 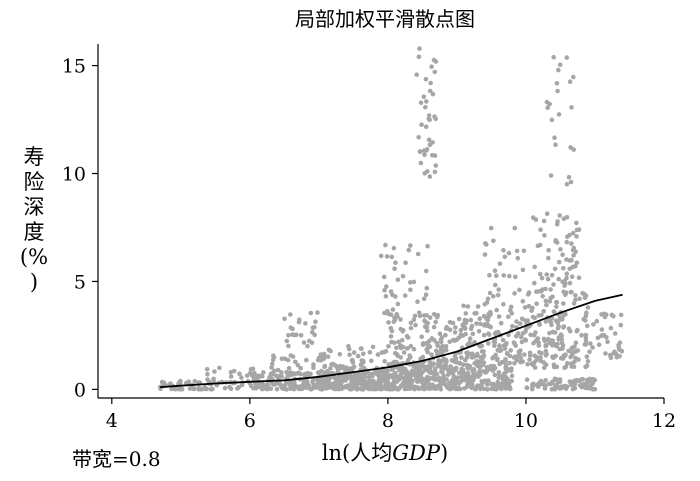 What do you see at coordinates (357, 453) in the screenshot?
I see `x-axis-title-prefix: ln(人均` at bounding box center [357, 453].